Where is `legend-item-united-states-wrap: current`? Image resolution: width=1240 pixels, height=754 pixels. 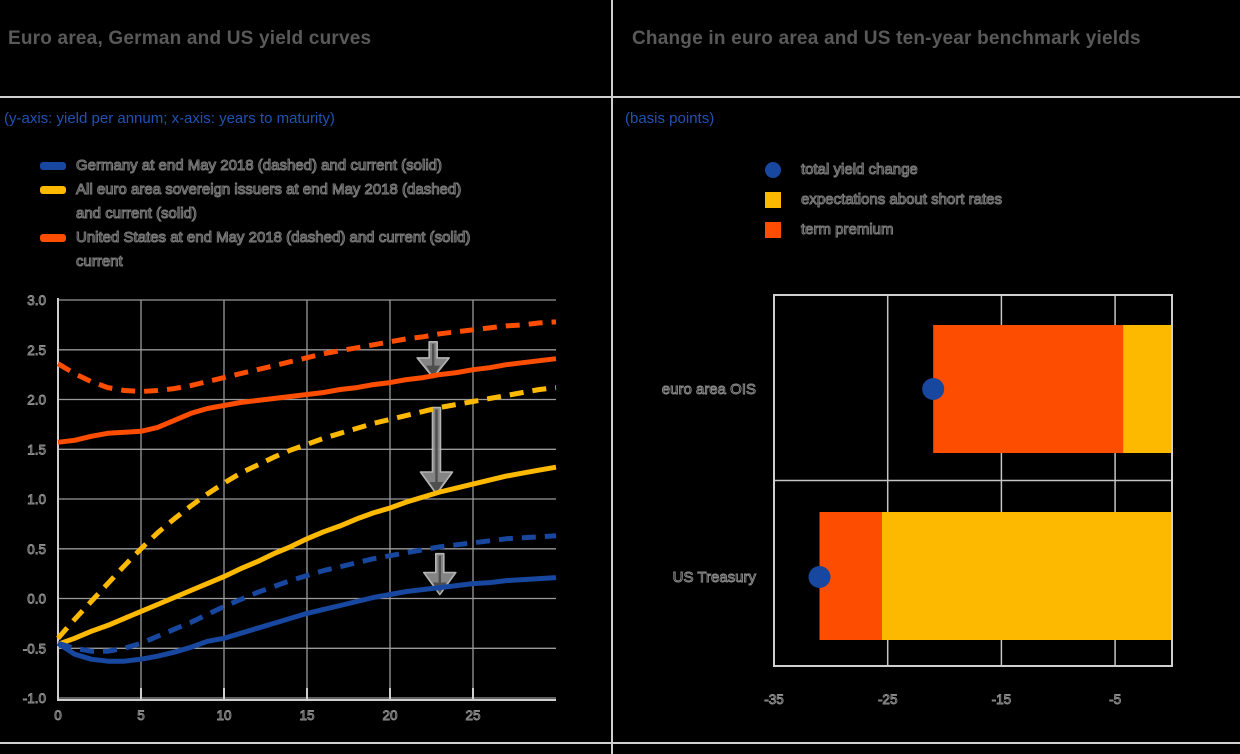 legend-item-united-states-wrap: current is located at coordinates (255, 261).